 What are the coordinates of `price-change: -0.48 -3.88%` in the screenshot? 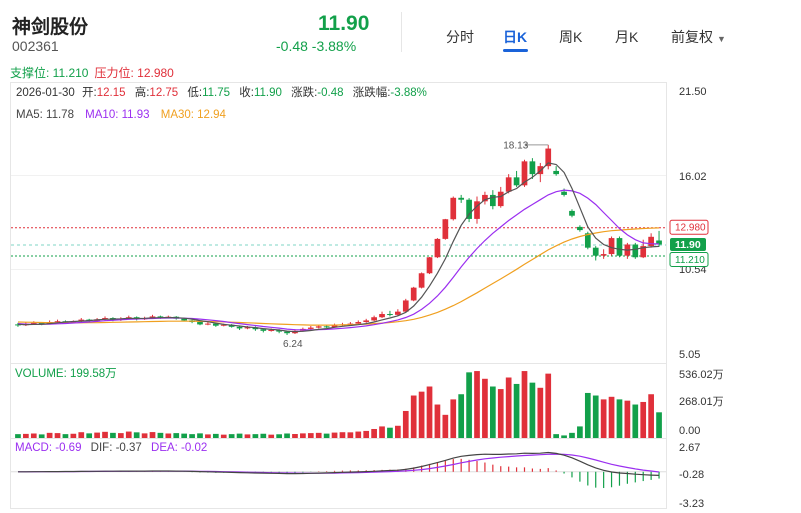 It's located at (316, 46).